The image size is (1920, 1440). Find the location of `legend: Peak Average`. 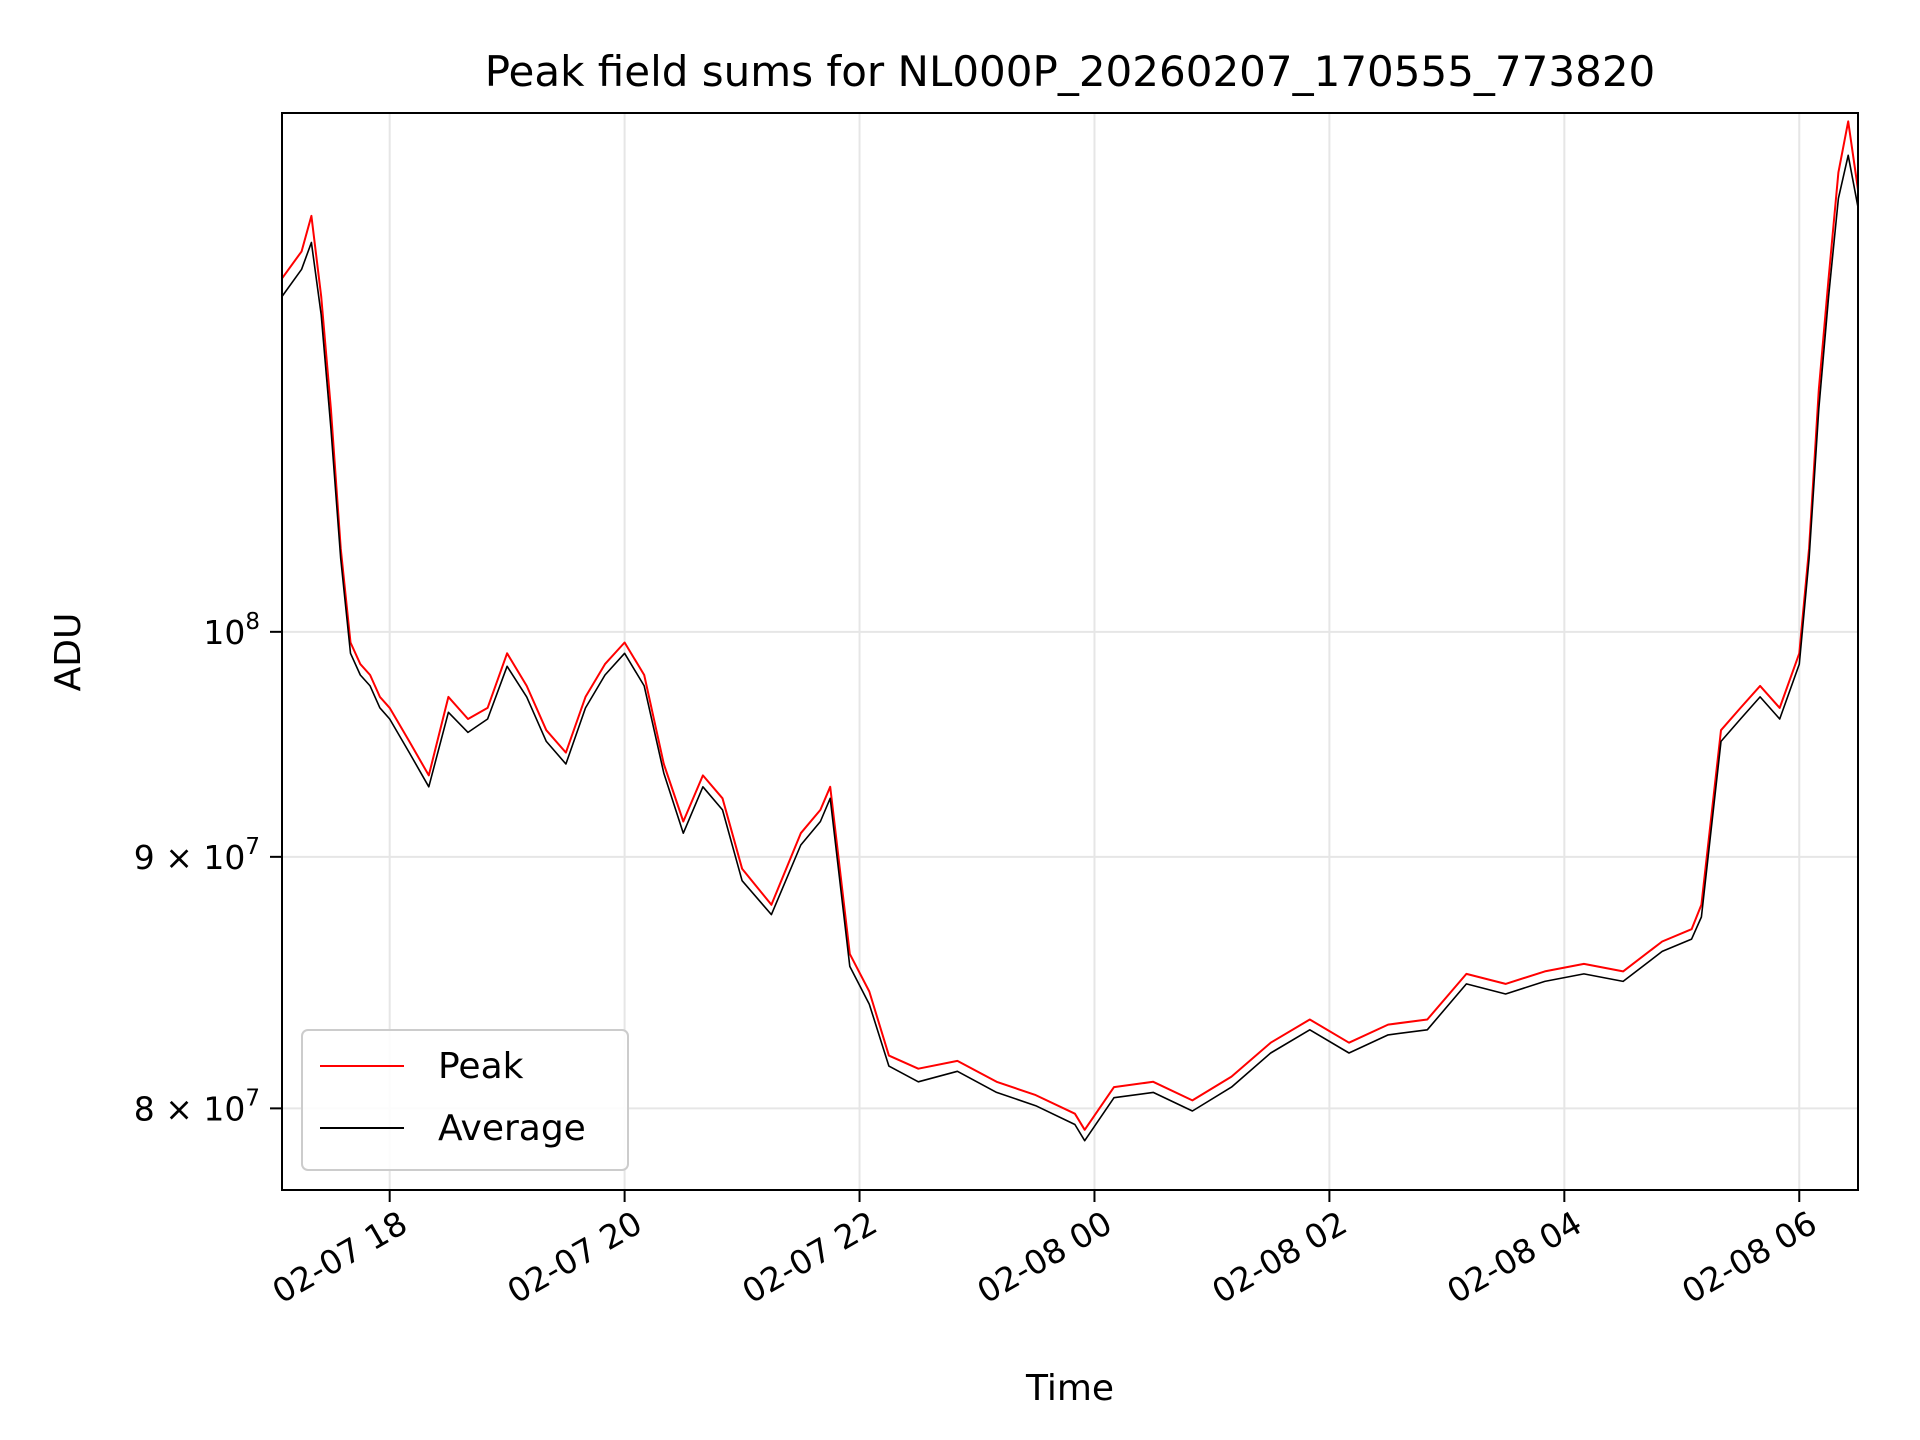

legend: Peak Average is located at coordinates (465, 1100).